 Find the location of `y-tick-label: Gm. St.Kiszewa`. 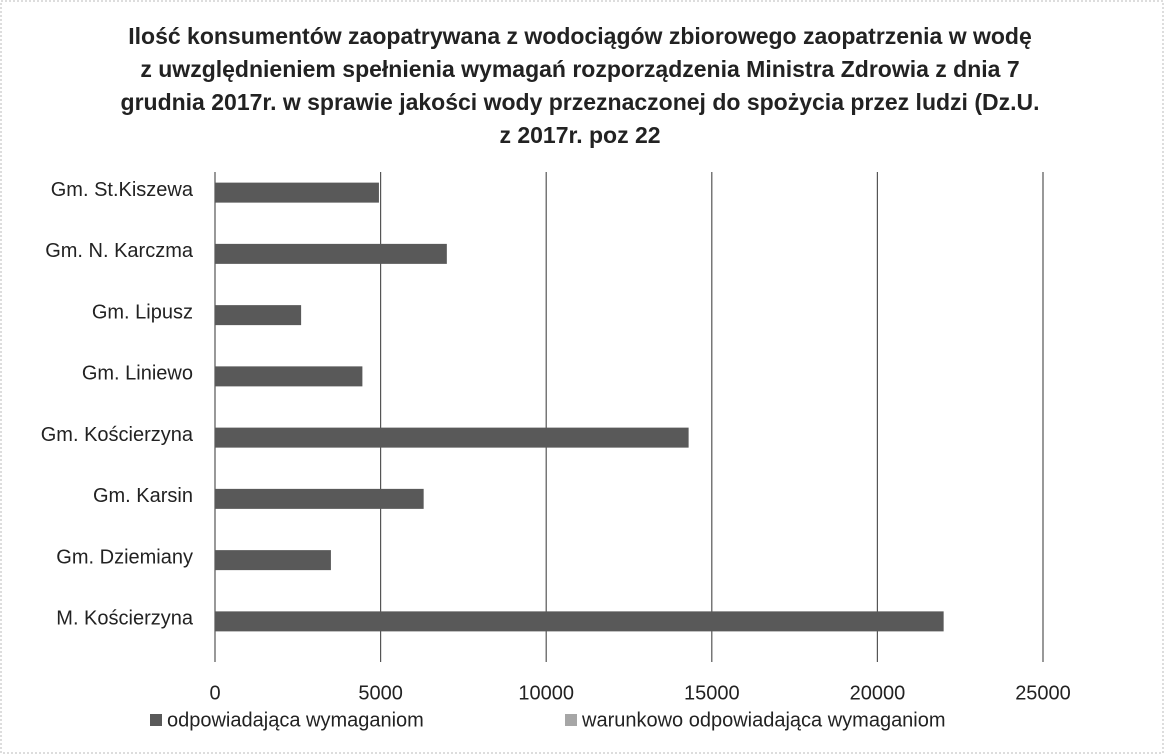

y-tick-label: Gm. St.Kiszewa is located at coordinates (122, 190).